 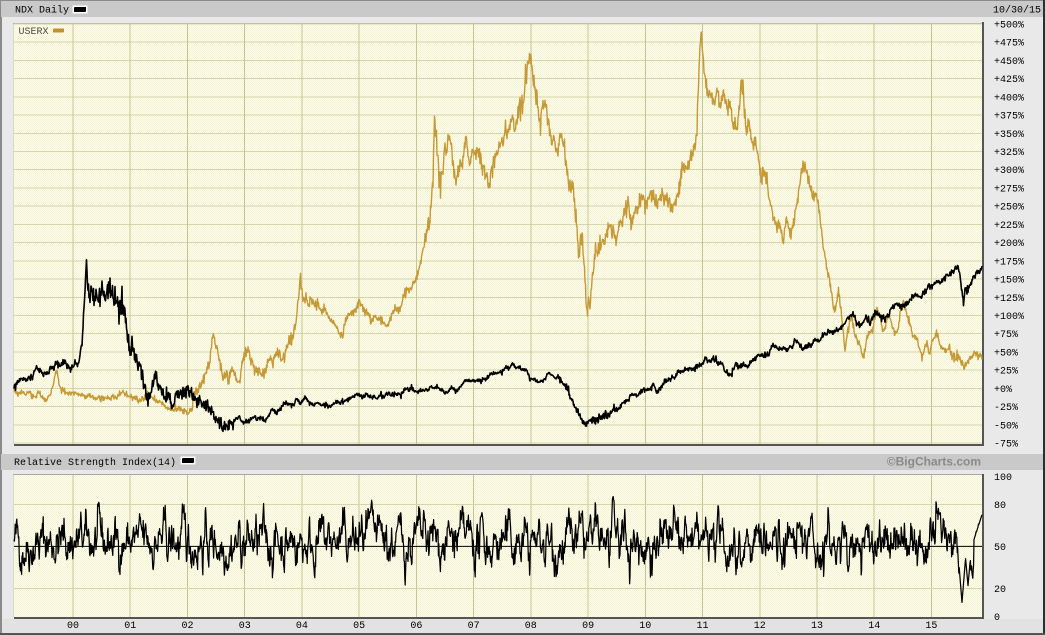 I want to click on svg-text: 05, so click(x=359, y=626).